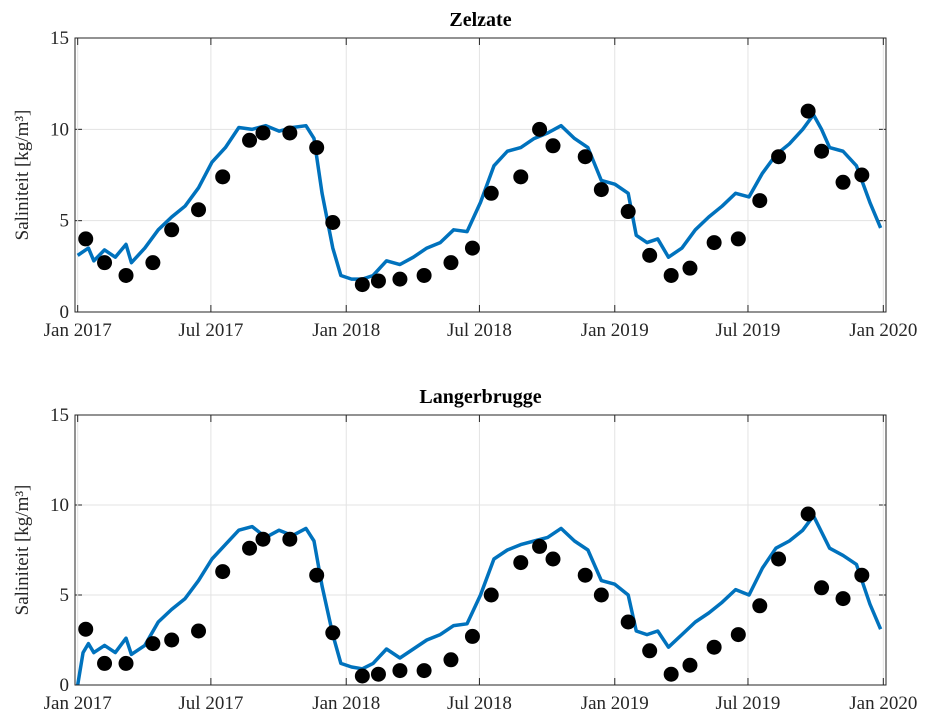 This screenshot has height=718, width=926. Describe the element at coordinates (480, 20) in the screenshot. I see `chart-title: Zelzate` at that location.